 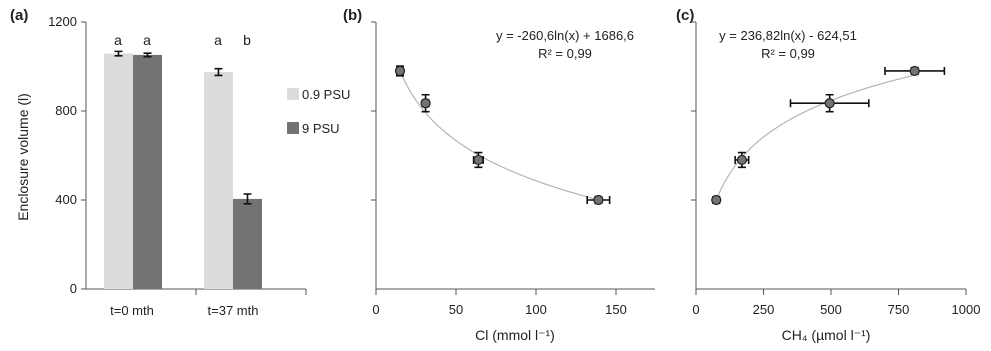 What do you see at coordinates (899, 309) in the screenshot?
I see `panel-c-x-tick-label: 750` at bounding box center [899, 309].